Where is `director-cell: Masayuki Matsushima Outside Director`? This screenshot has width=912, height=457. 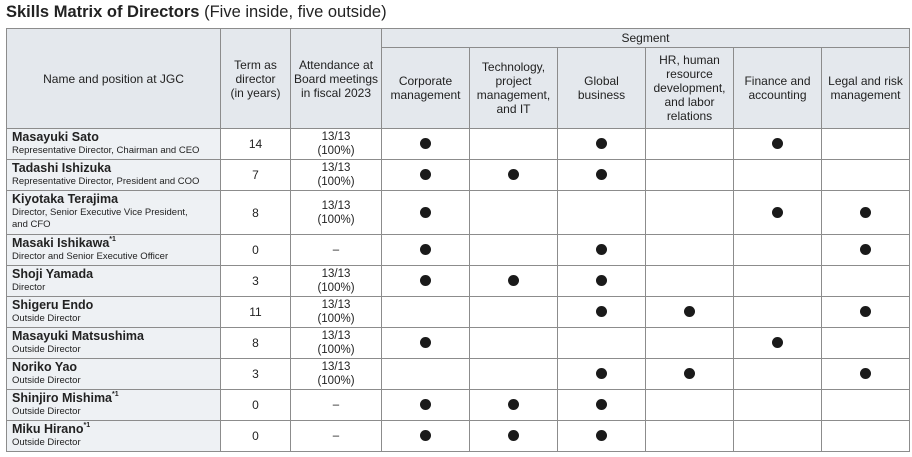 director-cell: Masayuki Matsushima Outside Director is located at coordinates (113, 343).